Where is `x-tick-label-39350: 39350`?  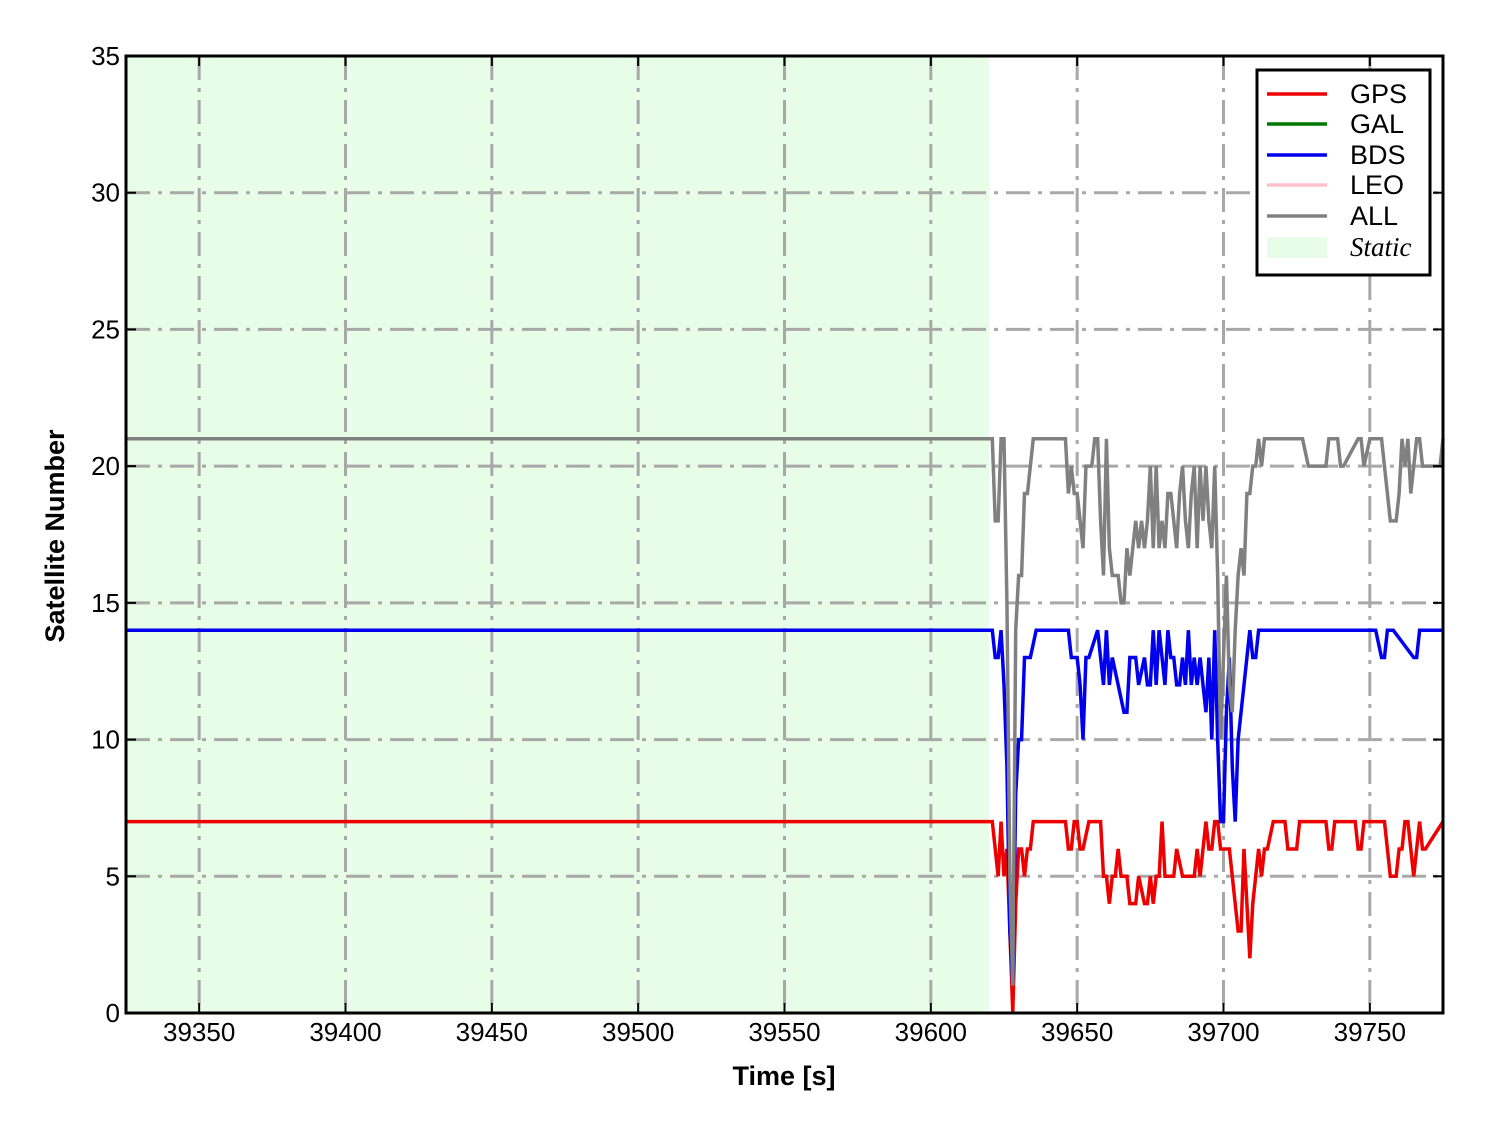
x-tick-label-39350: 39350 is located at coordinates (199, 1032).